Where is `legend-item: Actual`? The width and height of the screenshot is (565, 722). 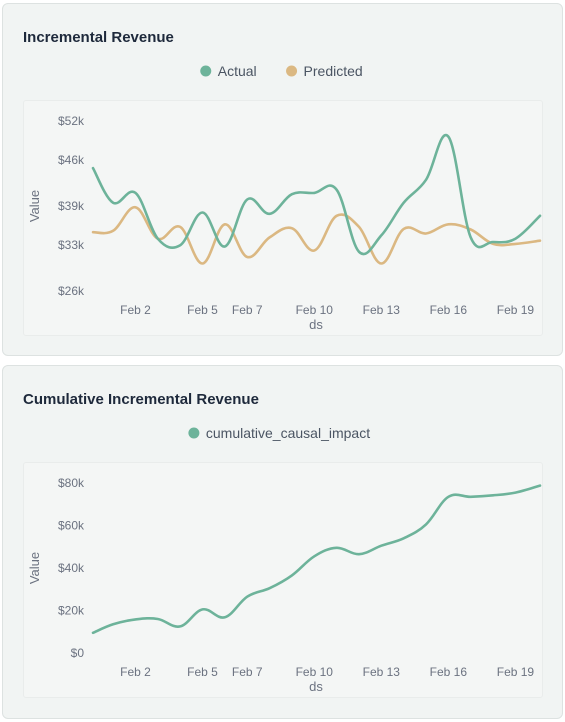 legend-item: Actual is located at coordinates (228, 71).